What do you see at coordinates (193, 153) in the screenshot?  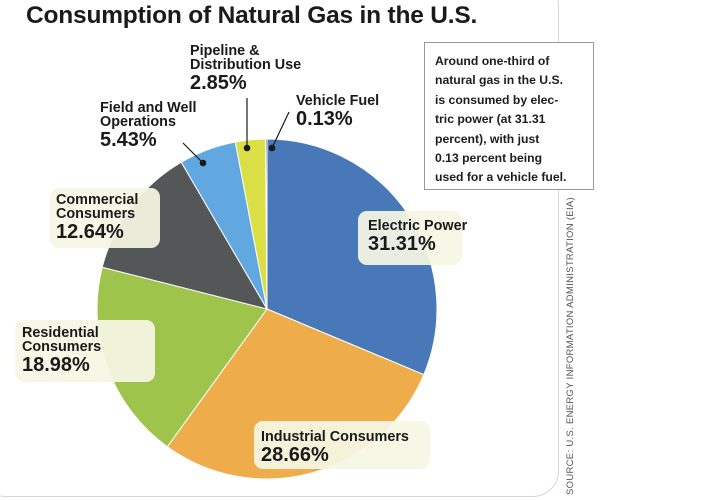 I see `leader-line-field-and-well-operations` at bounding box center [193, 153].